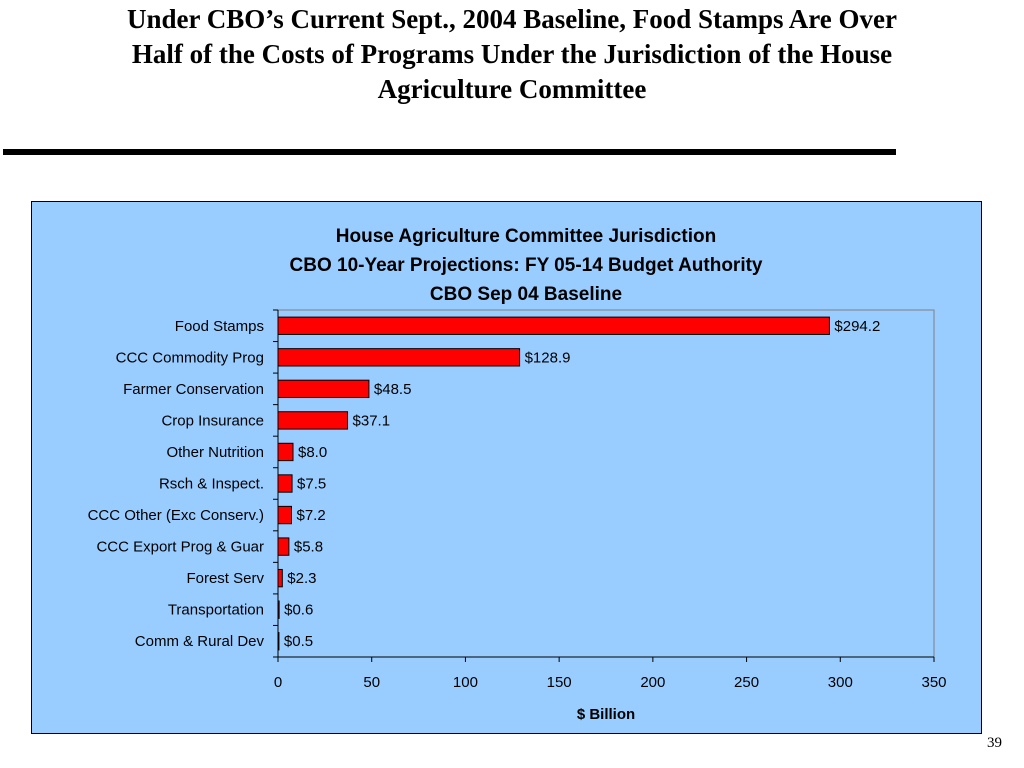 The image size is (1024, 768). What do you see at coordinates (606, 714) in the screenshot?
I see `x-axis-title: $ Billion` at bounding box center [606, 714].